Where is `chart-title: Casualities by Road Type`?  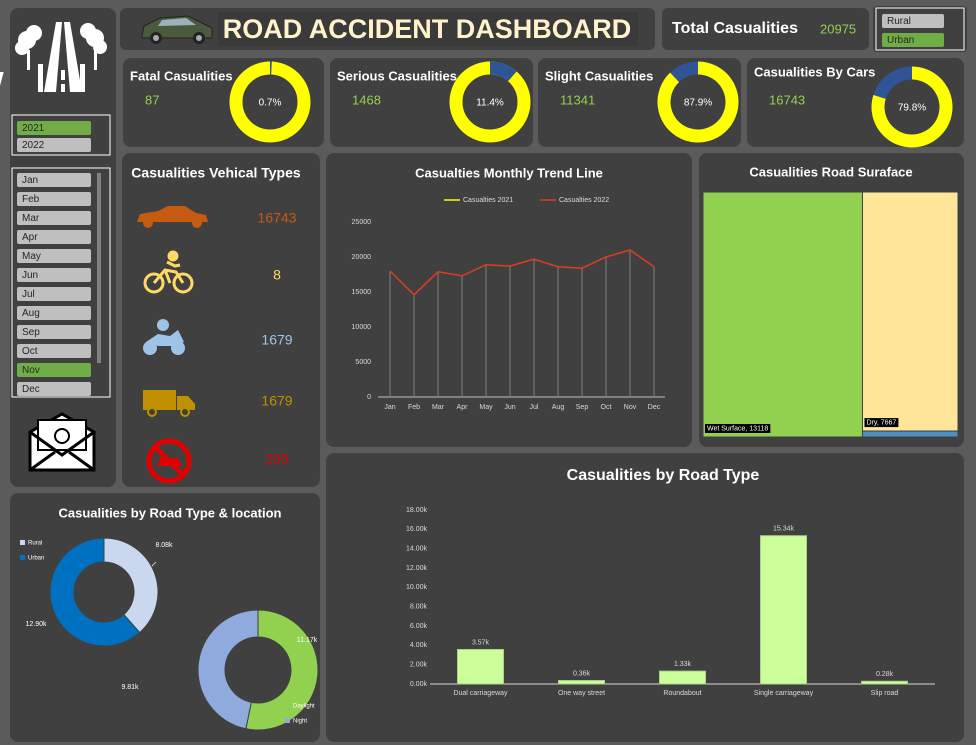 chart-title: Casualities by Road Type is located at coordinates (663, 475).